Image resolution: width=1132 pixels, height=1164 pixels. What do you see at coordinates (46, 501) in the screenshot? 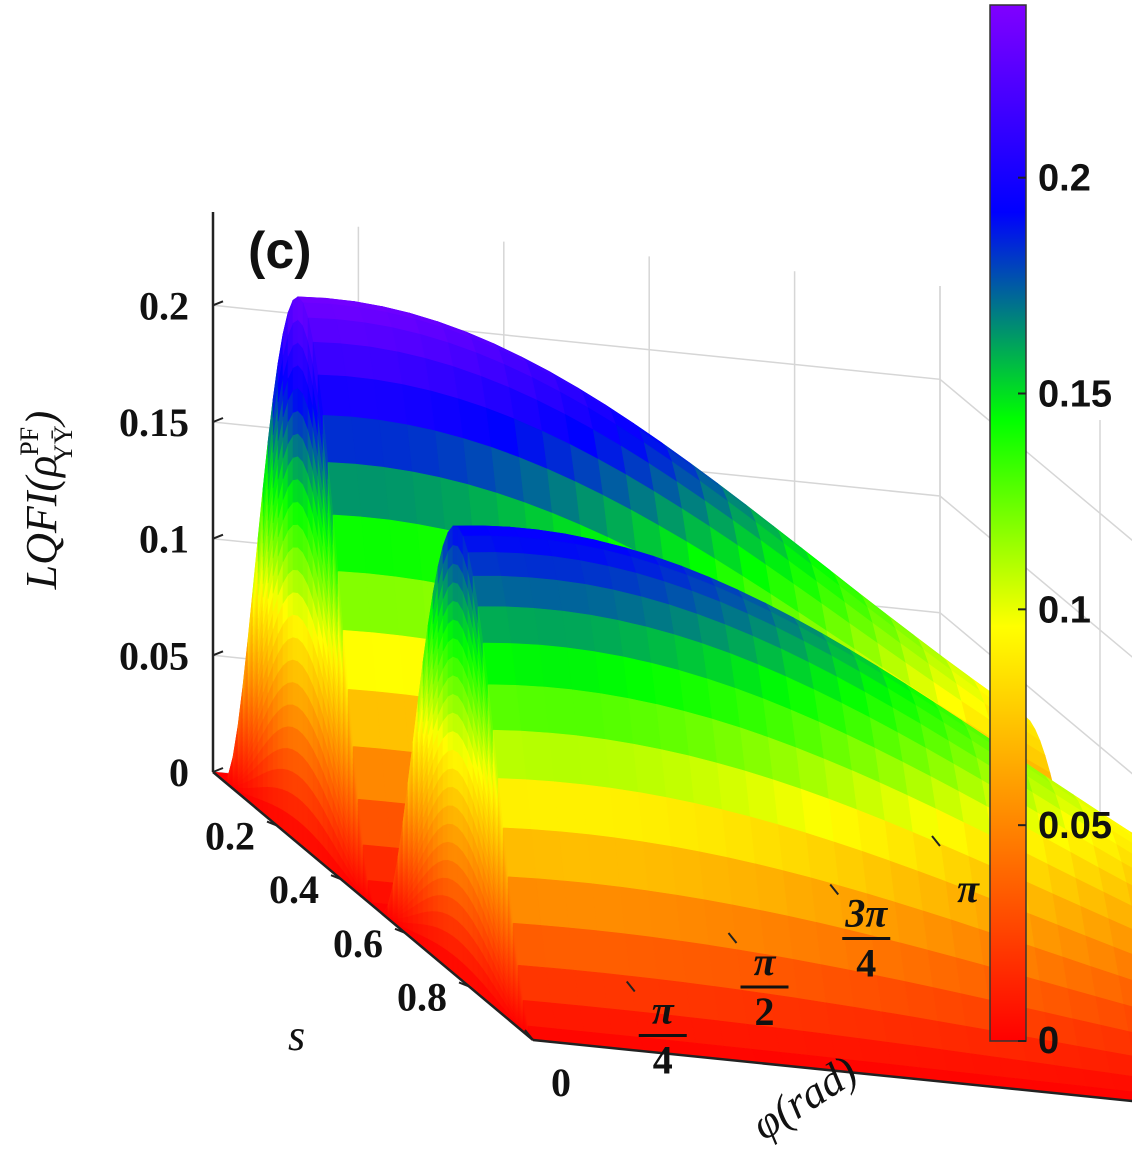
I see `z-axis-label: LQFI(ρPF YȲ)` at bounding box center [46, 501].